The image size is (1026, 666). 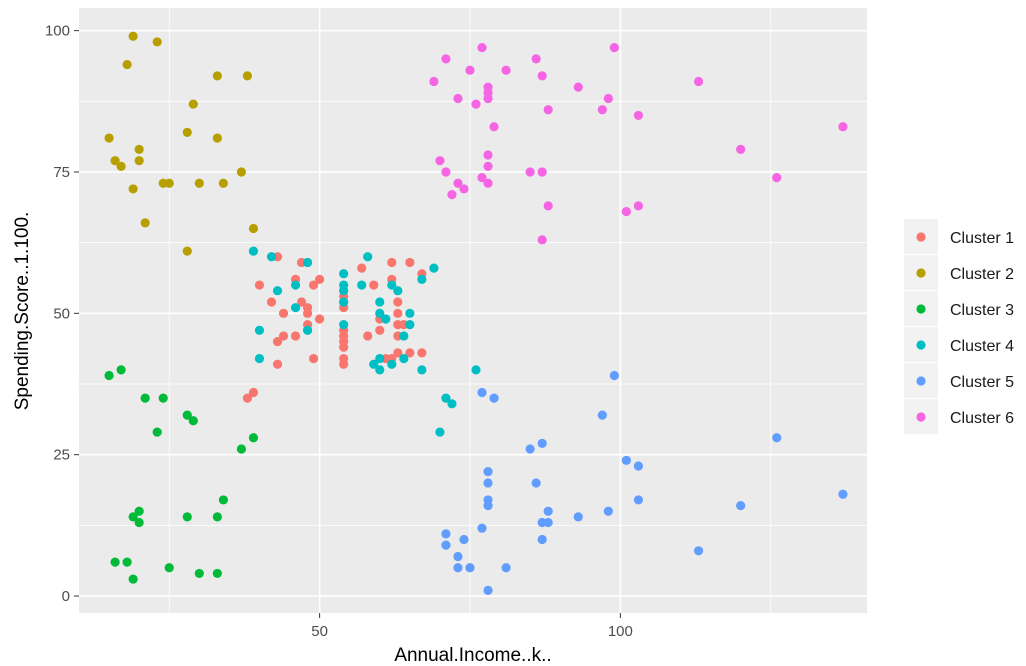 What do you see at coordinates (22, 311) in the screenshot?
I see `y-axis-title: Spending.Score..1.100.` at bounding box center [22, 311].